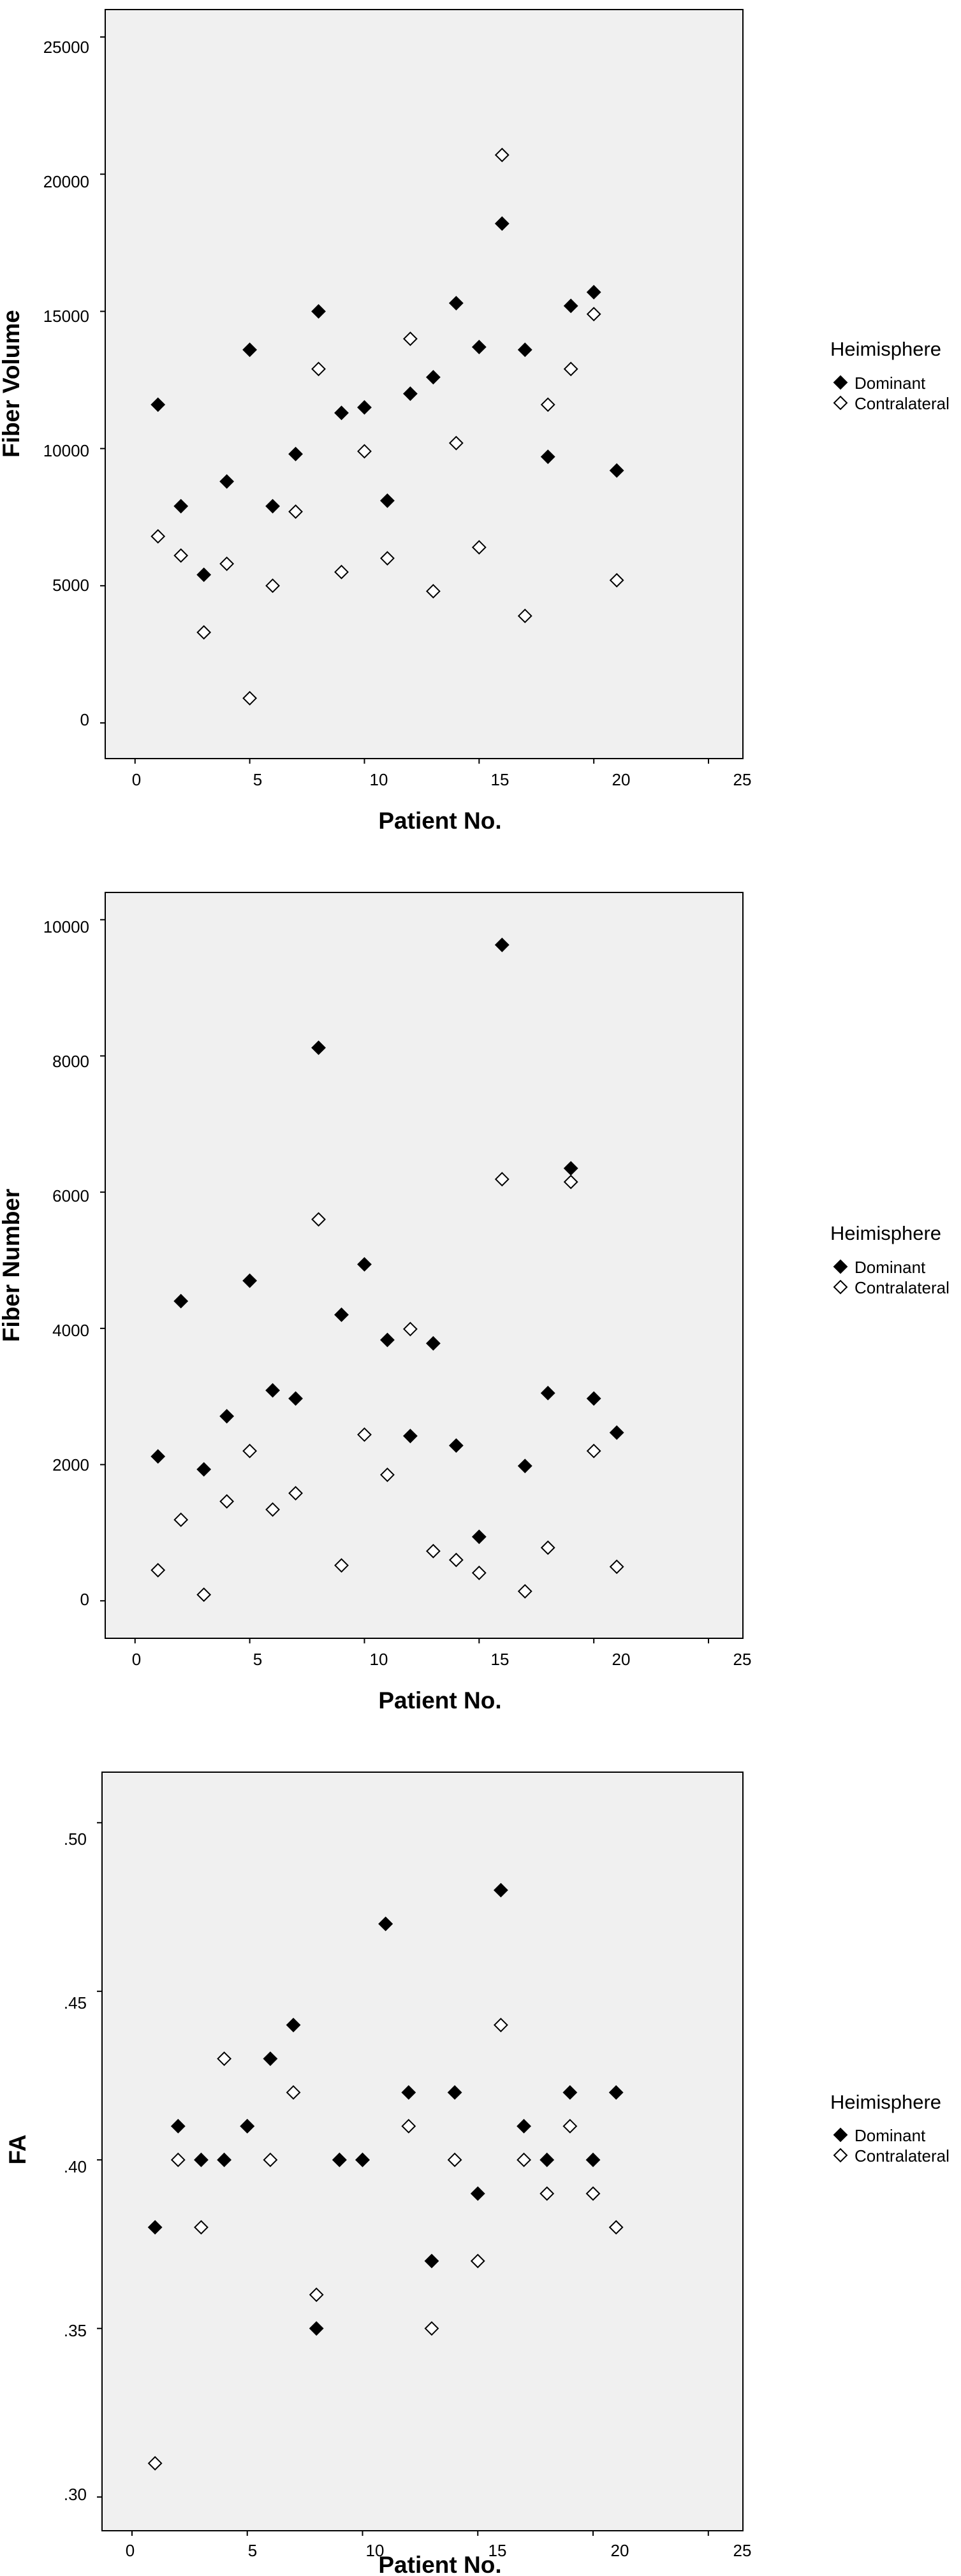 This screenshot has width=961, height=2576. What do you see at coordinates (75, 1839) in the screenshot?
I see `ytick-label-3-4: .50` at bounding box center [75, 1839].